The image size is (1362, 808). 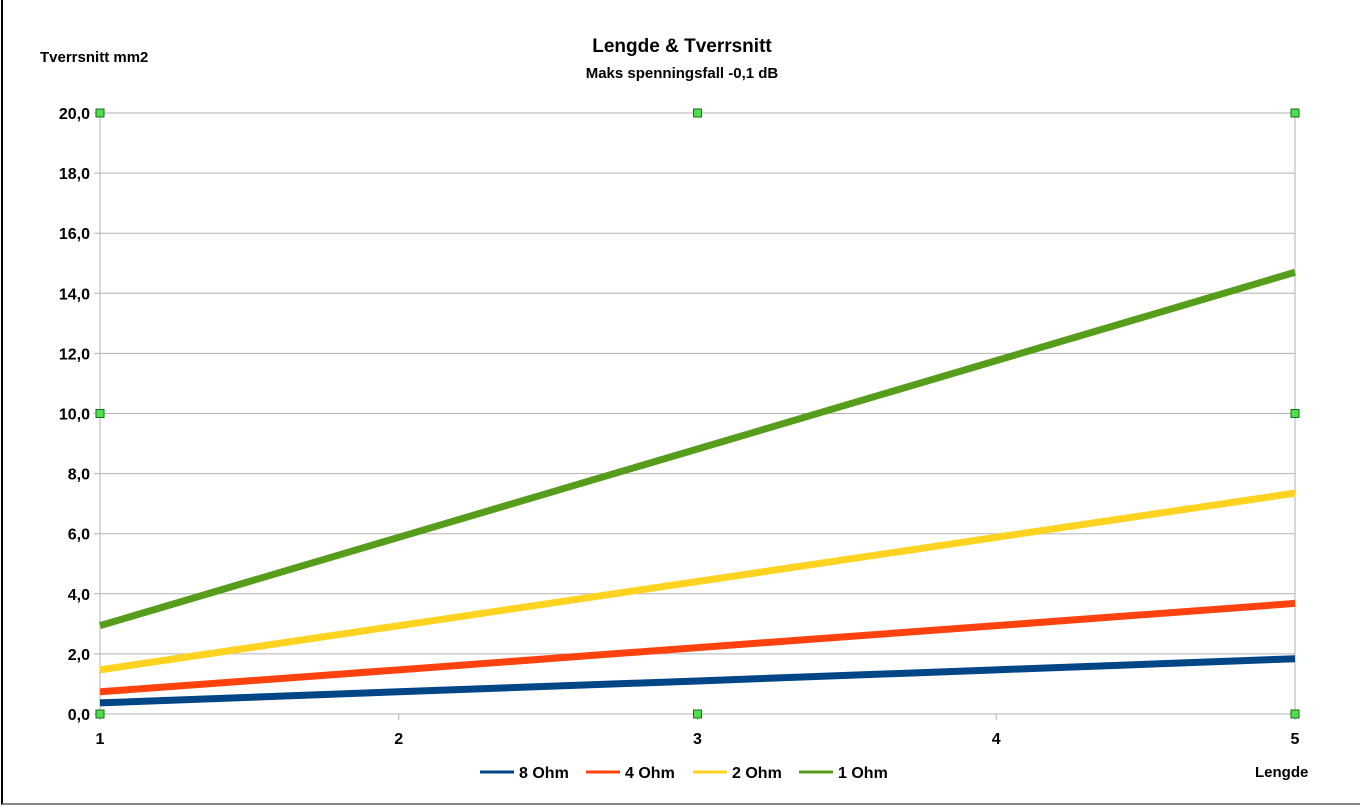 I want to click on y-tick-label: 8,0, so click(x=79, y=475).